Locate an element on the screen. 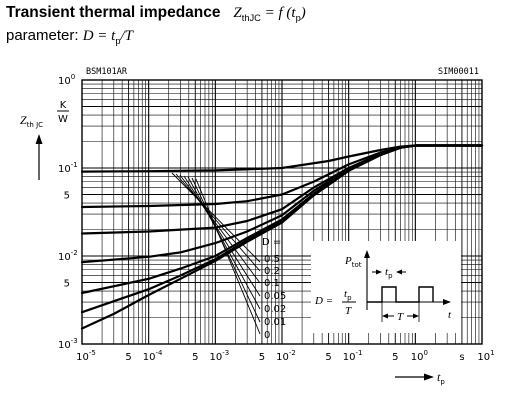  inset-time-label: t is located at coordinates (450, 315).